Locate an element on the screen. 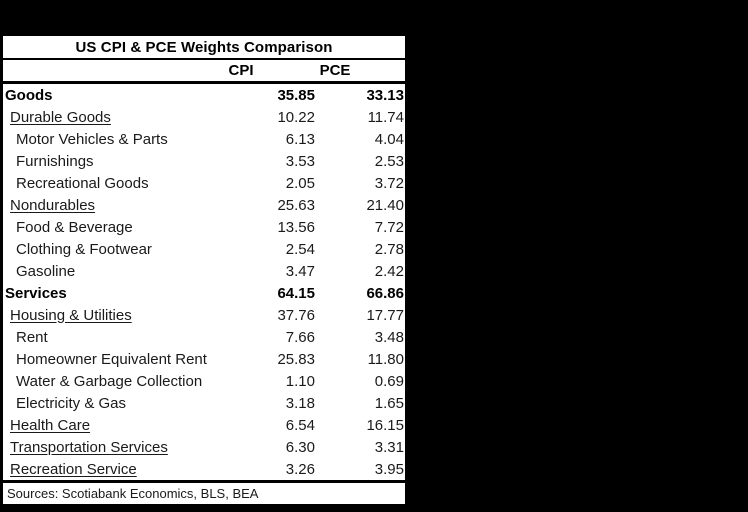 Image resolution: width=748 pixels, height=512 pixels. table-row: Water & Garbage Collection 1.10 0.69 is located at coordinates (204, 381).